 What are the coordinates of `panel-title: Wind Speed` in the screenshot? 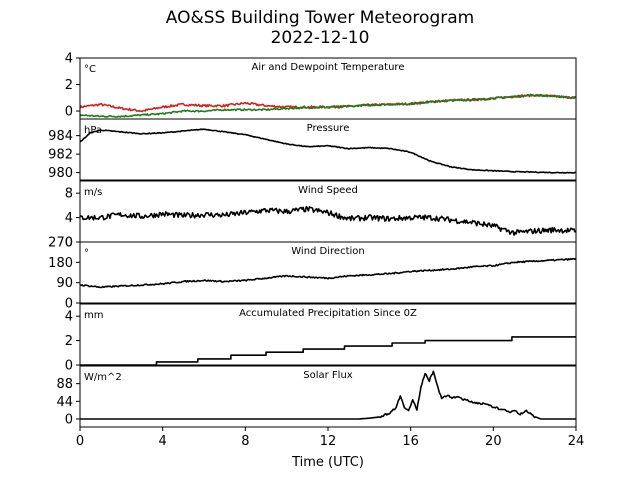 It's located at (328, 190).